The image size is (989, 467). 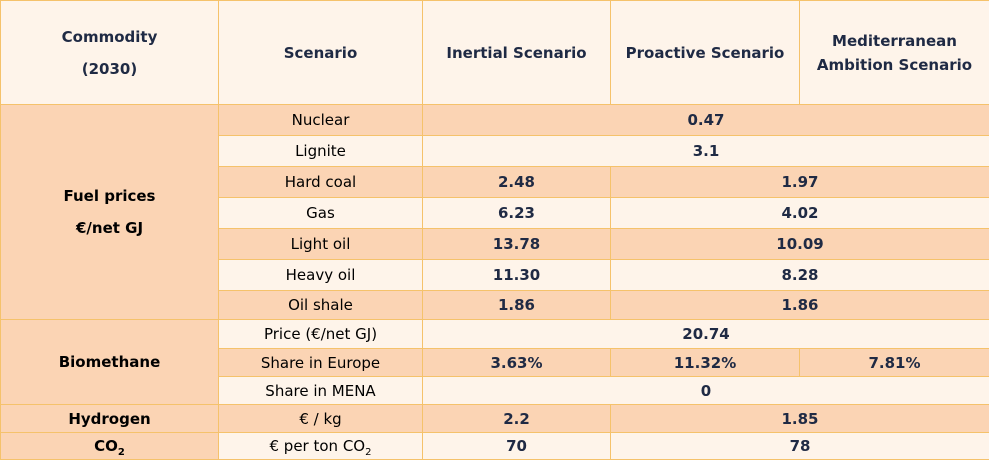 What do you see at coordinates (109, 196) in the screenshot?
I see `category-fuel-prices-line1: Fuel prices` at bounding box center [109, 196].